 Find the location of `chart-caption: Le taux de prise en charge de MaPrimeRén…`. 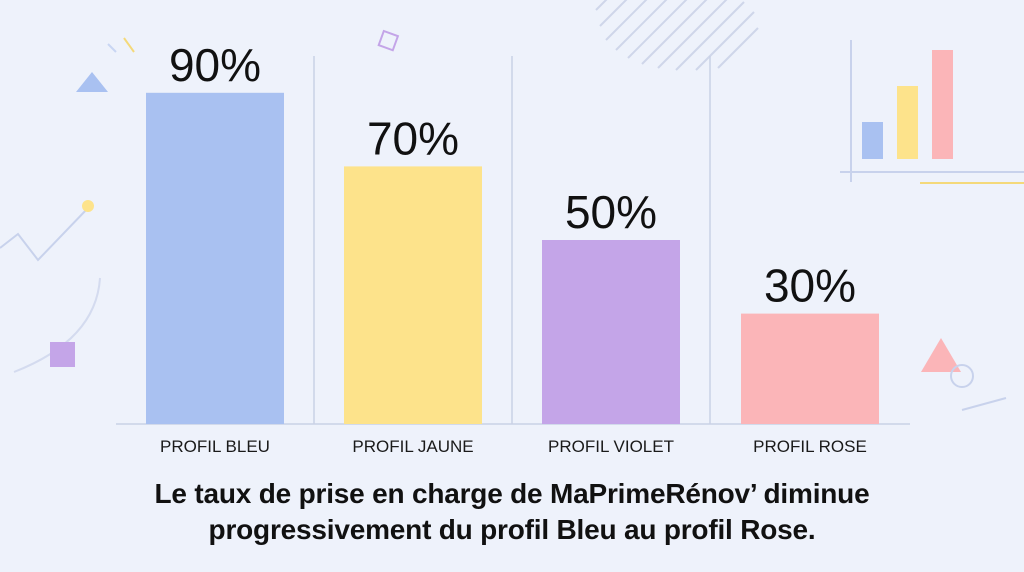

chart-caption: Le taux de prise en charge de MaPrimeRén… is located at coordinates (512, 512).